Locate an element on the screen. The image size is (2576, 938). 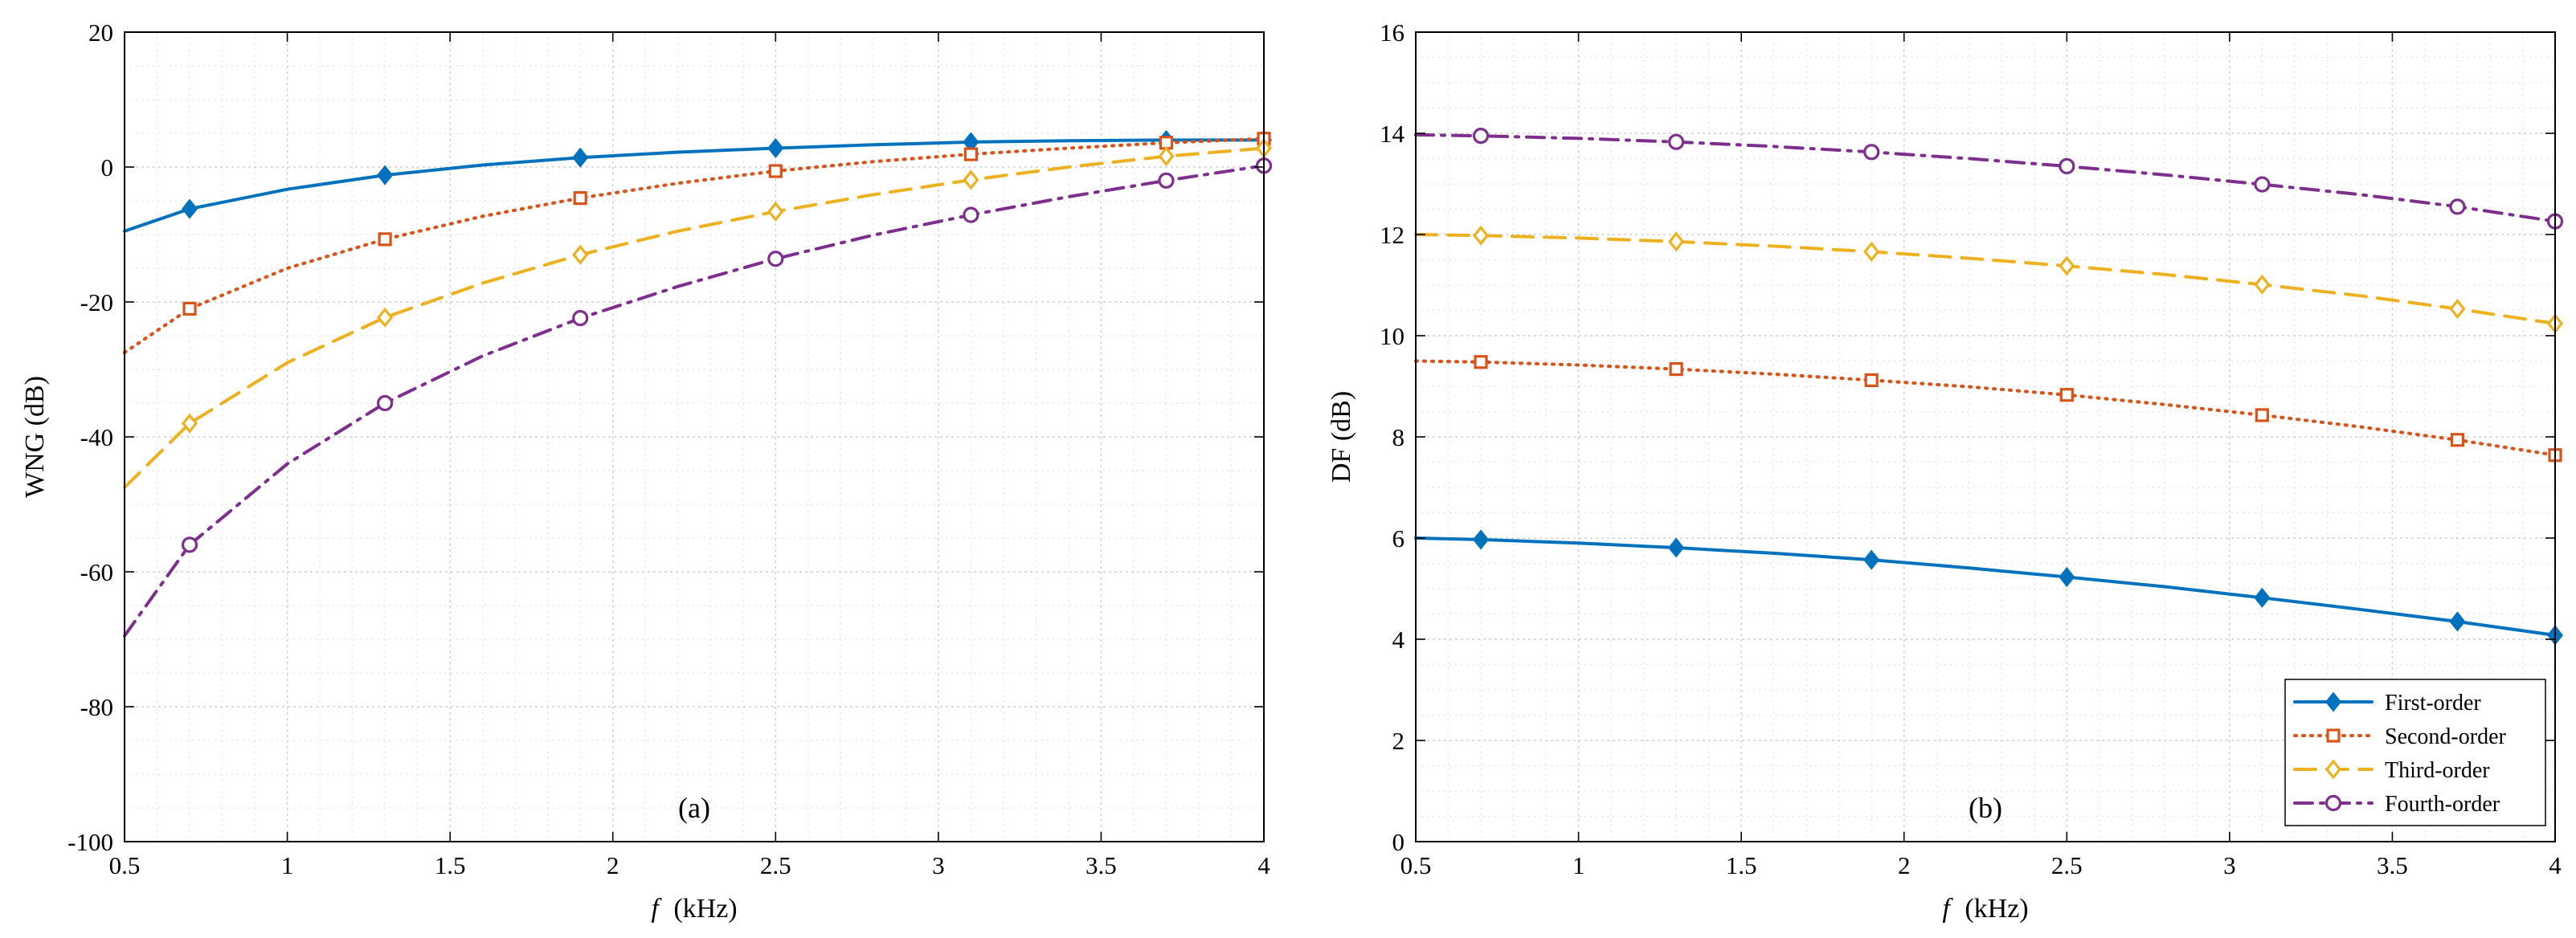
xlabel-symbol-a: f is located at coordinates (656, 909).